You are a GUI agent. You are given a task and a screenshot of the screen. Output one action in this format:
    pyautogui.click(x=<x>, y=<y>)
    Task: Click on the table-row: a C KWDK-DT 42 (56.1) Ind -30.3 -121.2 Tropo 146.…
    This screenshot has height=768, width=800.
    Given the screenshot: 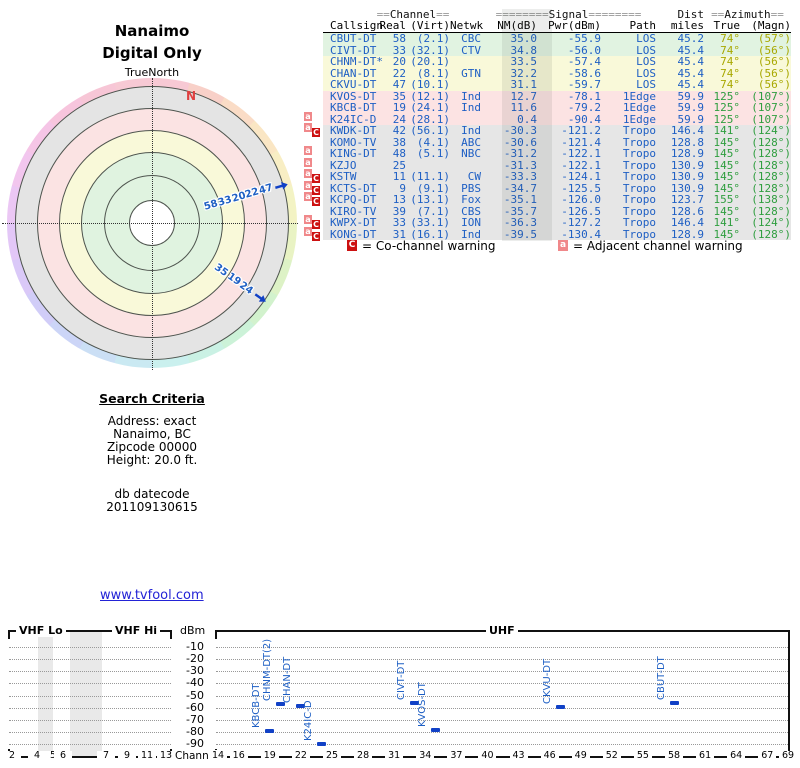 What is the action you would take?
    pyautogui.click(x=547, y=130)
    